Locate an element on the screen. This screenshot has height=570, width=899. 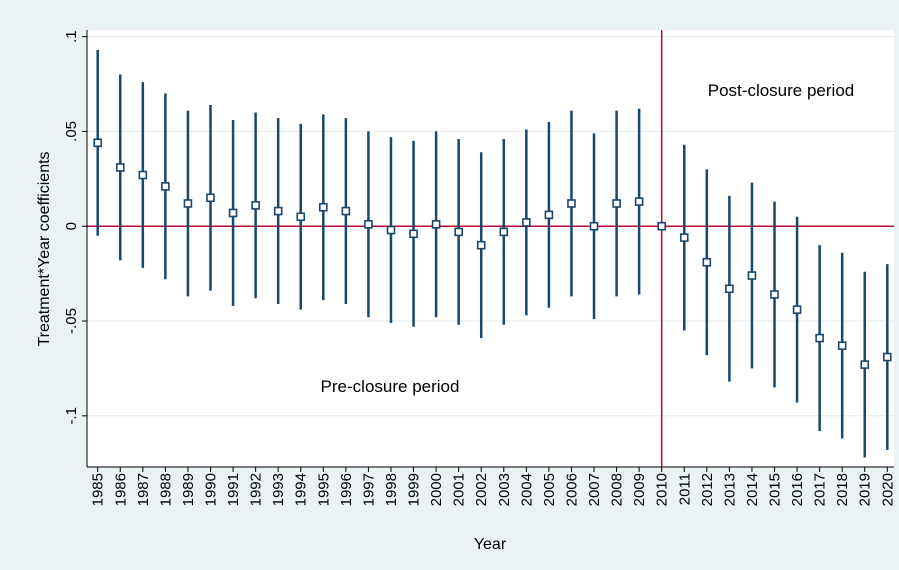
x-tick-label-1992: 1992 is located at coordinates (256, 489).